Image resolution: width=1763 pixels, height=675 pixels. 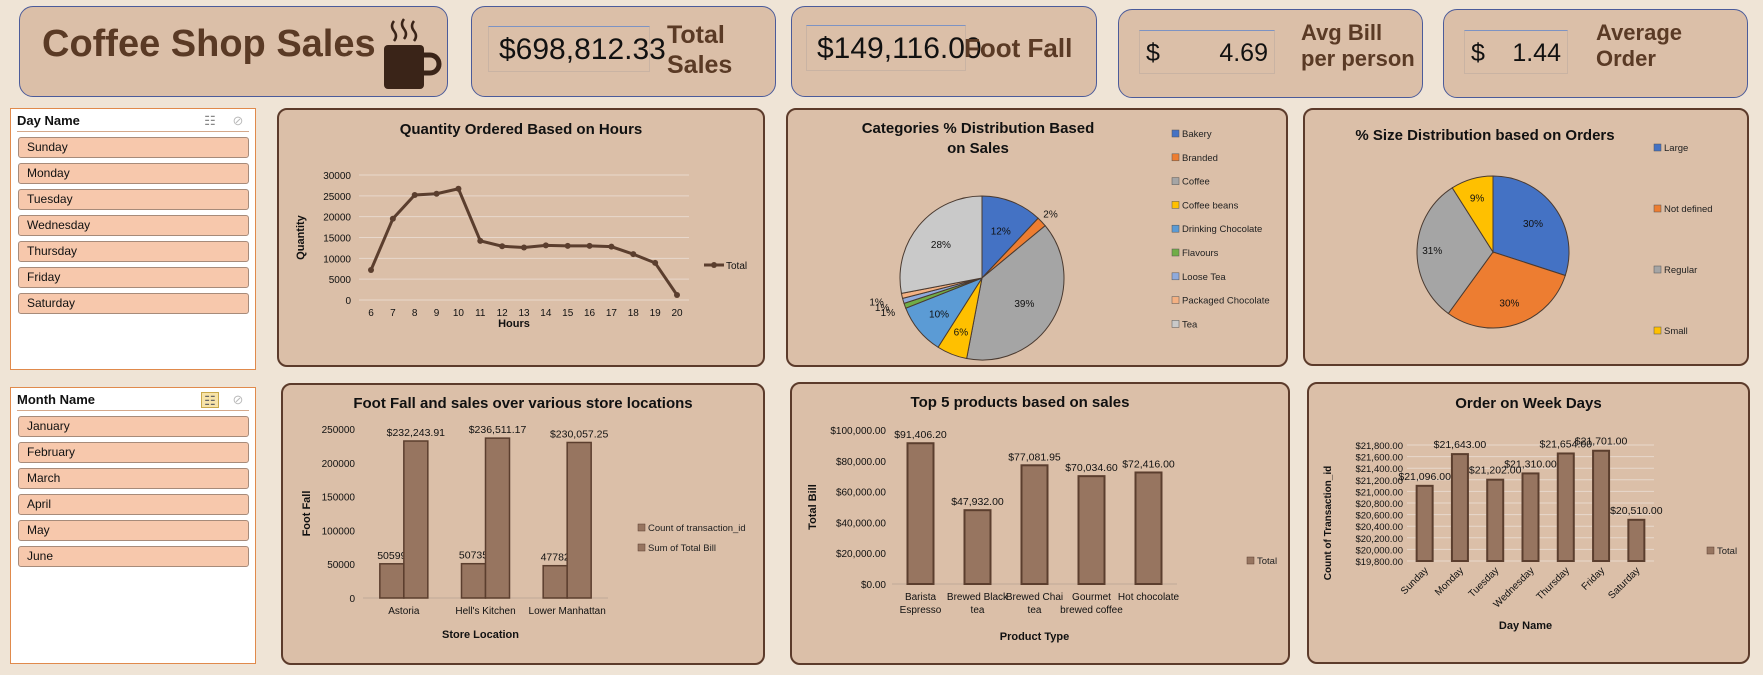 I want to click on legend-label: Branded, so click(x=1200, y=158).